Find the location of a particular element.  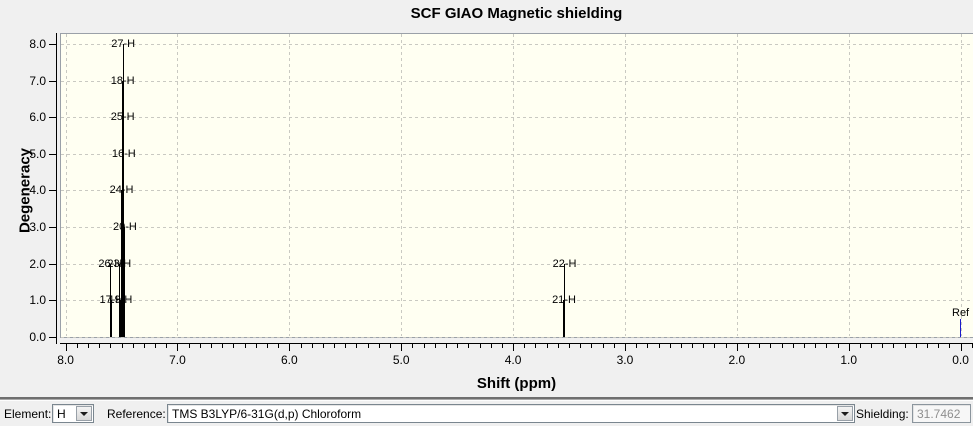

reference-dropdown-button is located at coordinates (845, 413).